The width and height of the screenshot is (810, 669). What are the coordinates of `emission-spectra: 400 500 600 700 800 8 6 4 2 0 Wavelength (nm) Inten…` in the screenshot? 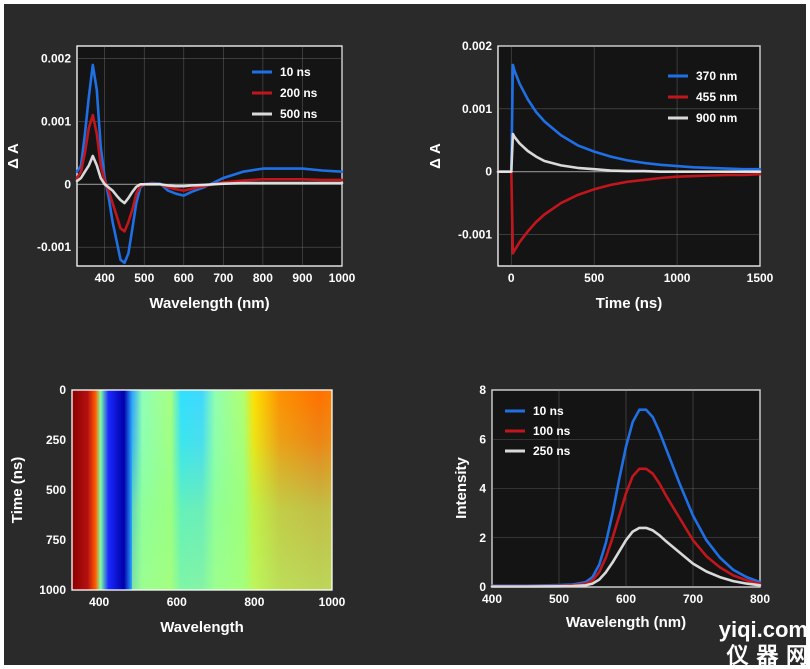 It's located at (611, 507).